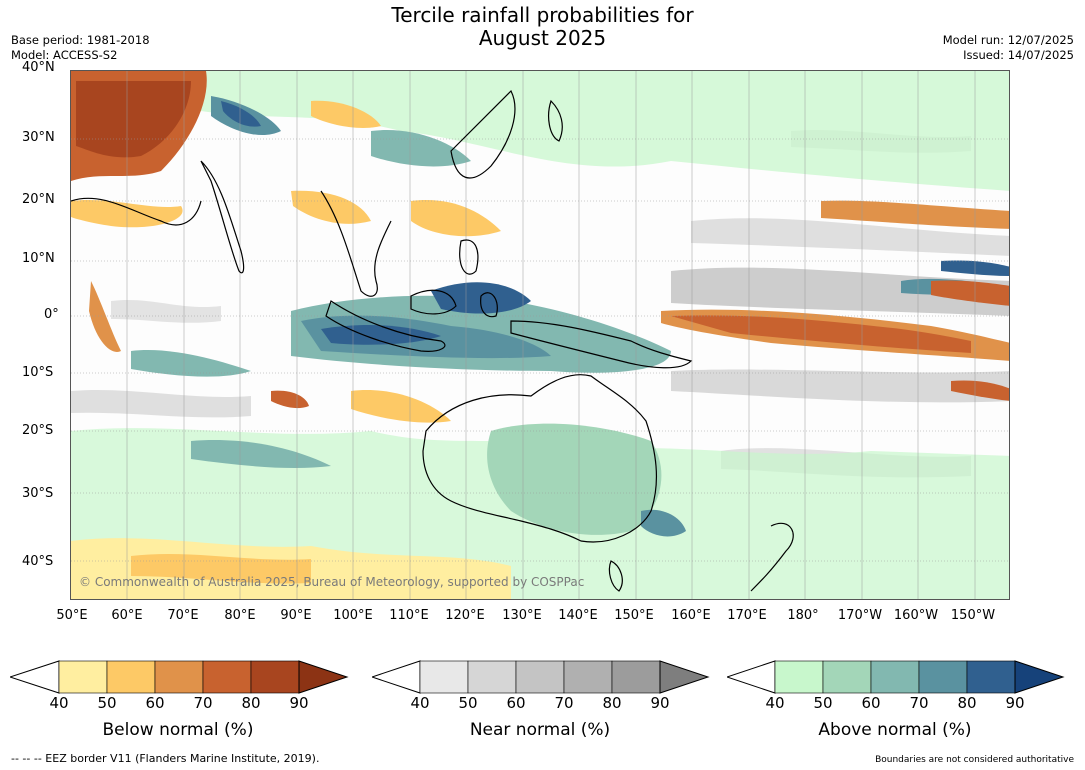 Image resolution: width=1085 pixels, height=770 pixels. Describe the element at coordinates (64, 55) in the screenshot. I see `model-name: Model: ACCESS-S2` at that location.